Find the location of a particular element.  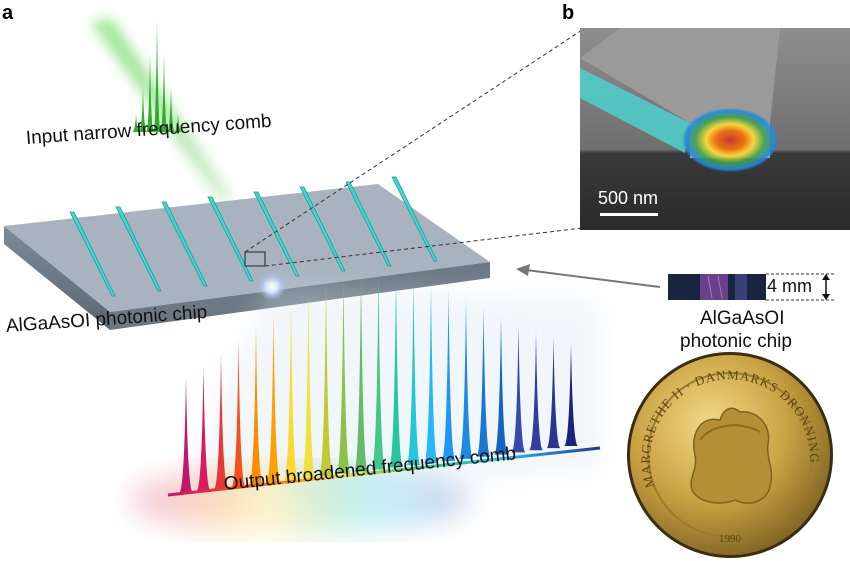

zoom-line-bottom is located at coordinates (423, 247).